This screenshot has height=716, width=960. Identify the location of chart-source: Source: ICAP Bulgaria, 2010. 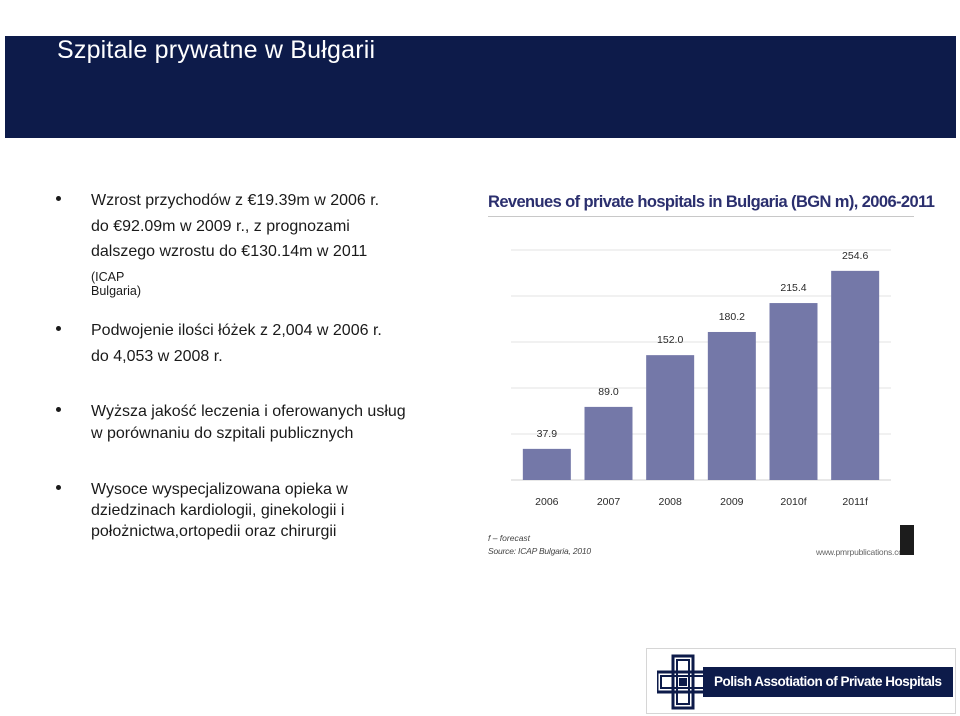
(539, 551).